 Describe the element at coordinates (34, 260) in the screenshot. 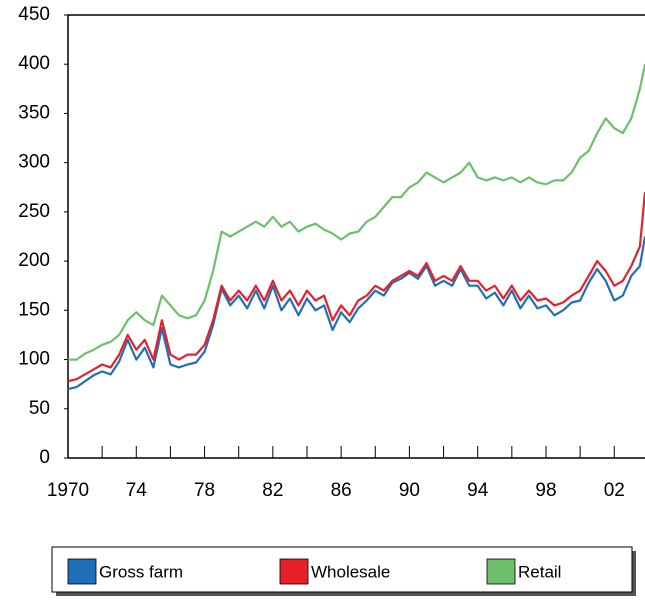

I see `y-tick-label: 200` at that location.